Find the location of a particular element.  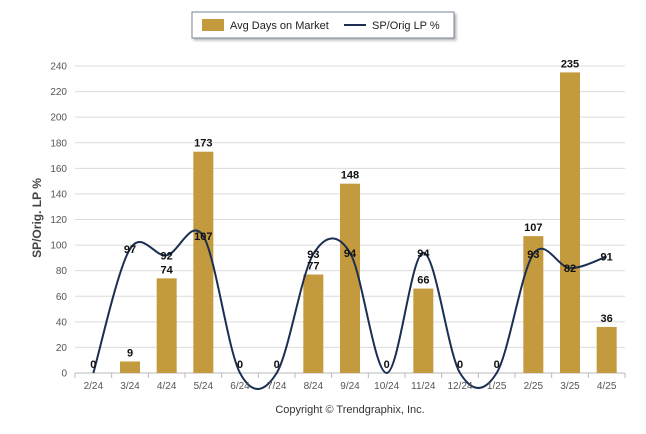

y-tick-label: 0 is located at coordinates (64, 374).